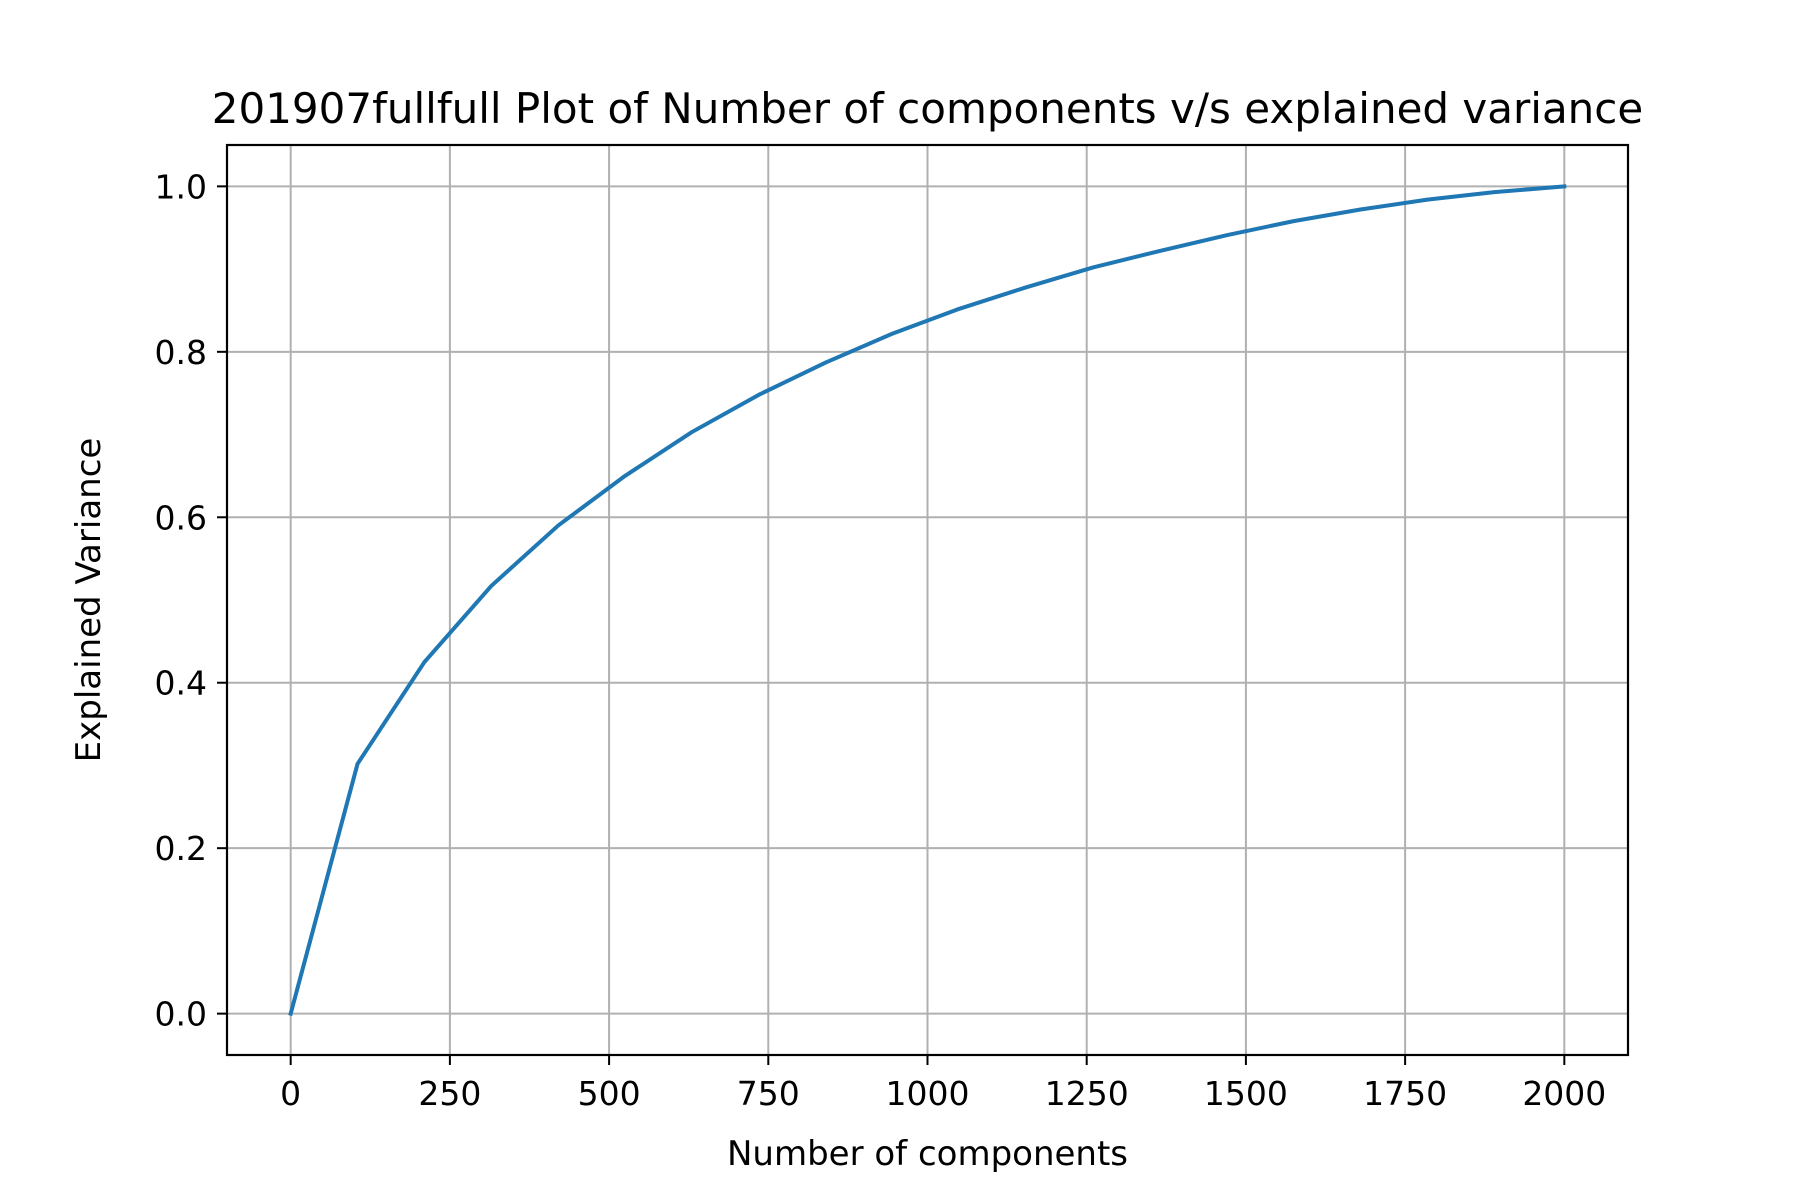 The height and width of the screenshot is (1204, 1800). Describe the element at coordinates (1087, 1093) in the screenshot. I see `x-tick-label: 1250` at that location.